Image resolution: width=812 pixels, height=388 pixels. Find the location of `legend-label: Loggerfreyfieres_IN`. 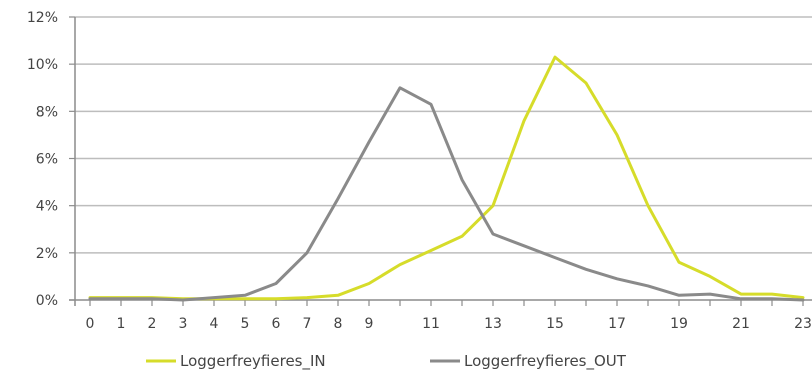

legend-label: Loggerfreyfieres_IN is located at coordinates (253, 361).